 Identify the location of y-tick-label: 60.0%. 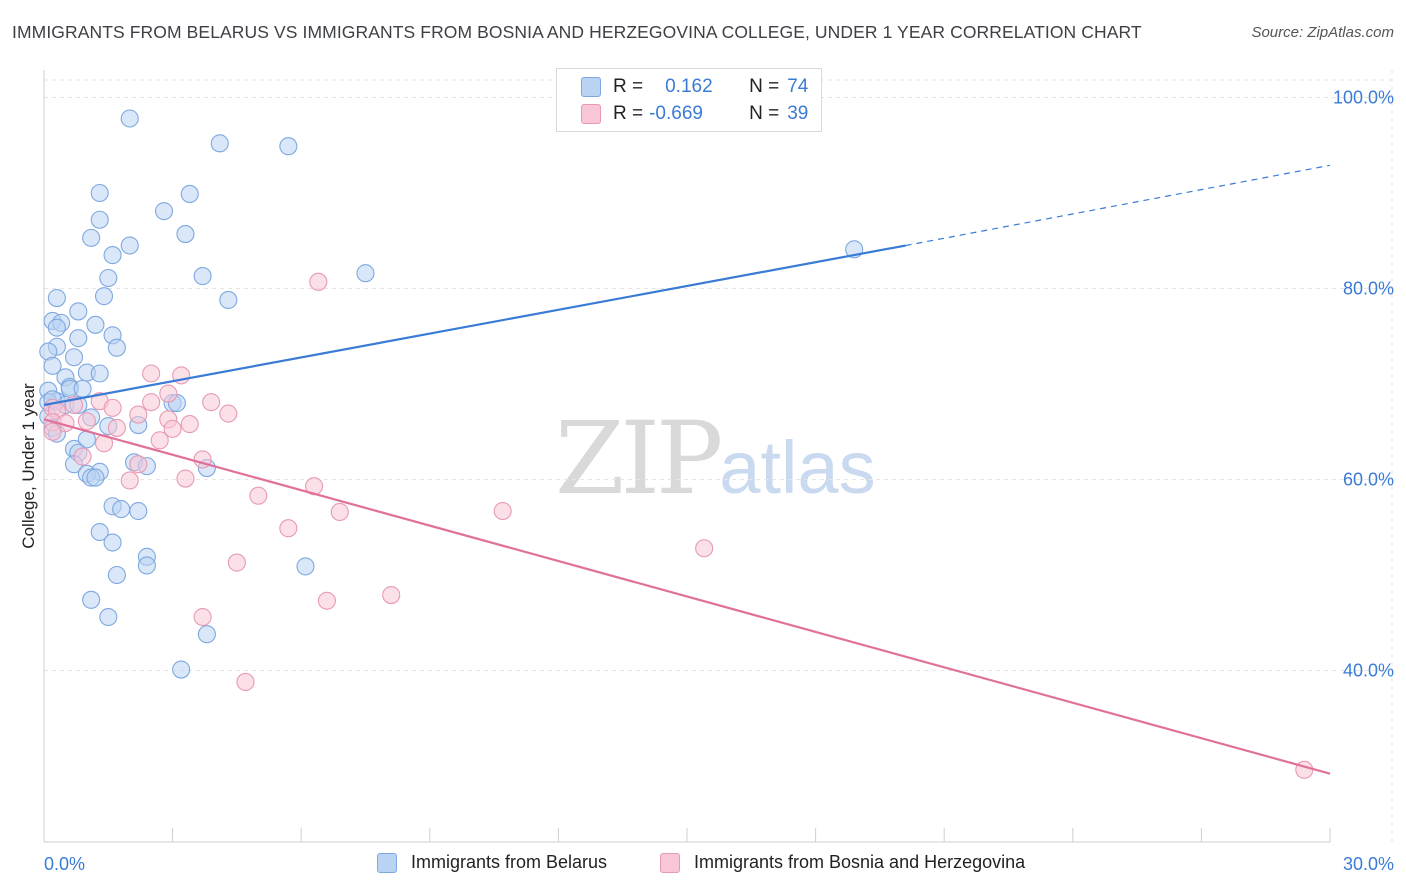
(1368, 480).